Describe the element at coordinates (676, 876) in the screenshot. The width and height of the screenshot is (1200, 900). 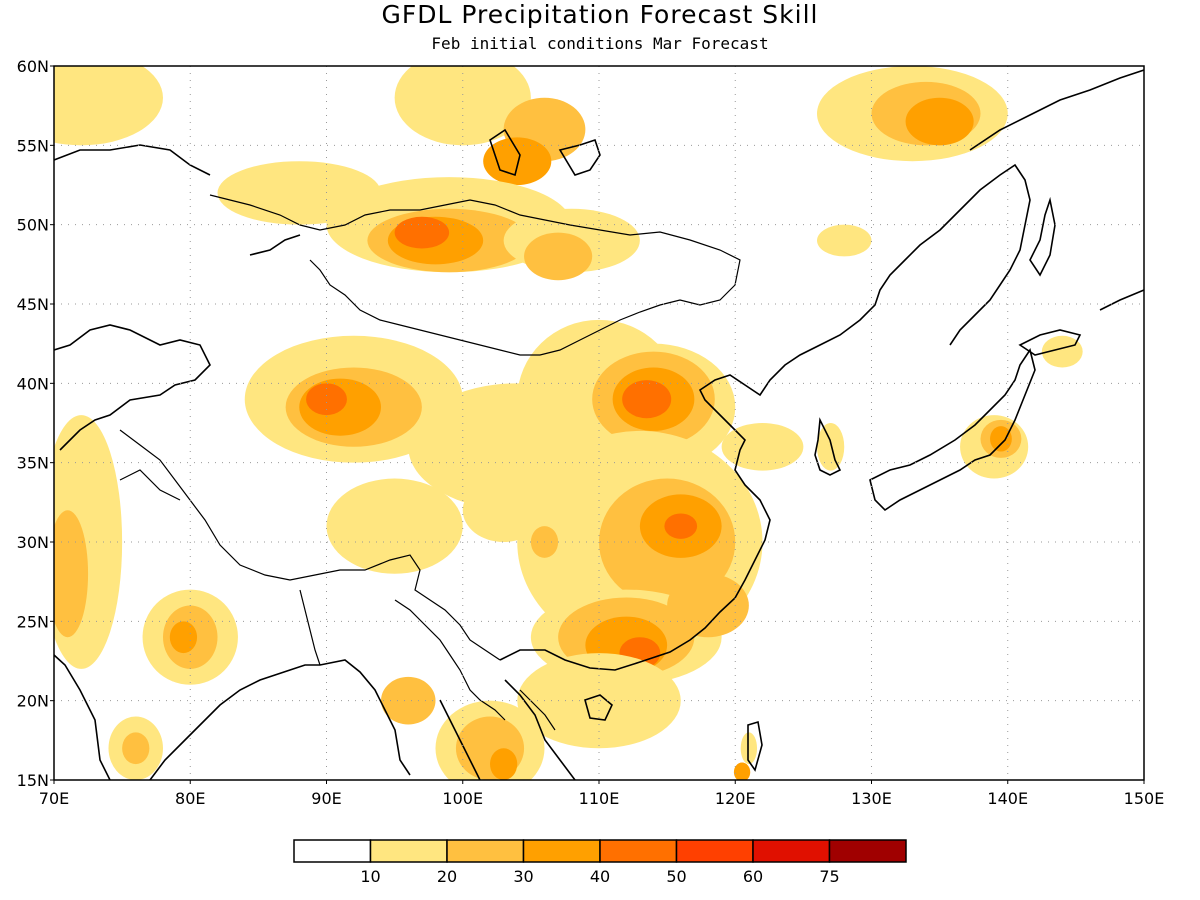
I see `colorbar-label: 50` at that location.